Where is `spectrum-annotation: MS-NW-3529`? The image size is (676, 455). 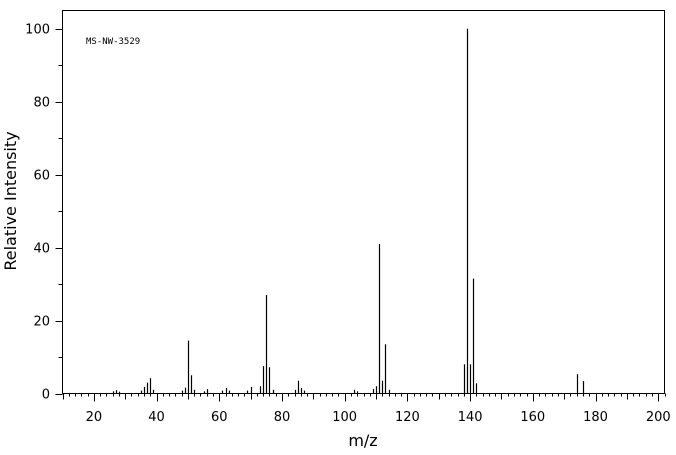
spectrum-annotation: MS-NW-3529 is located at coordinates (113, 42).